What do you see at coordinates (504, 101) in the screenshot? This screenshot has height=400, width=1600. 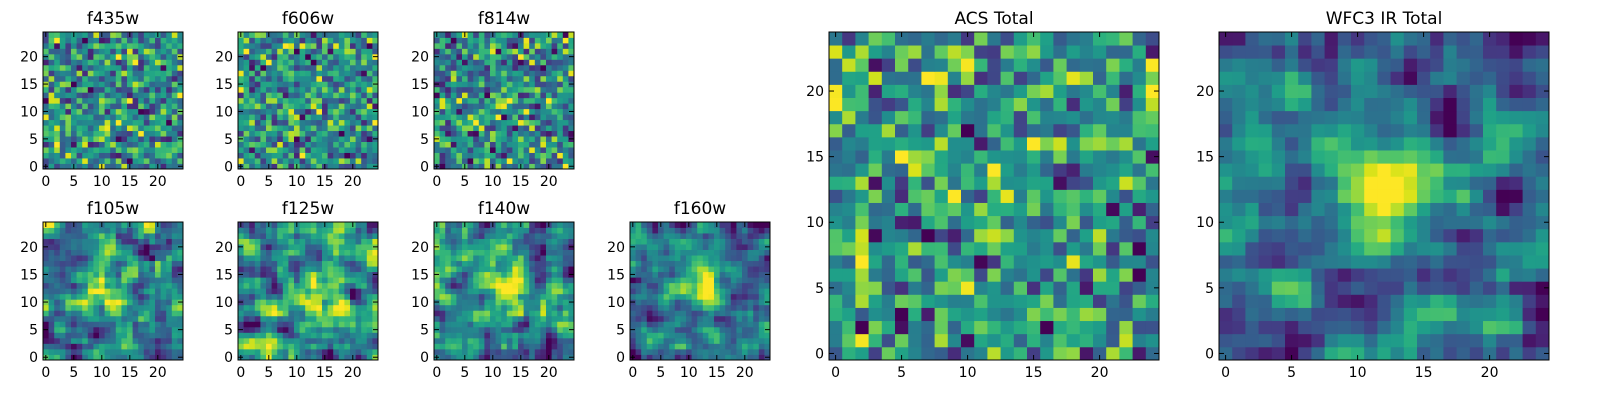 I see `heatmap-cells` at bounding box center [504, 101].